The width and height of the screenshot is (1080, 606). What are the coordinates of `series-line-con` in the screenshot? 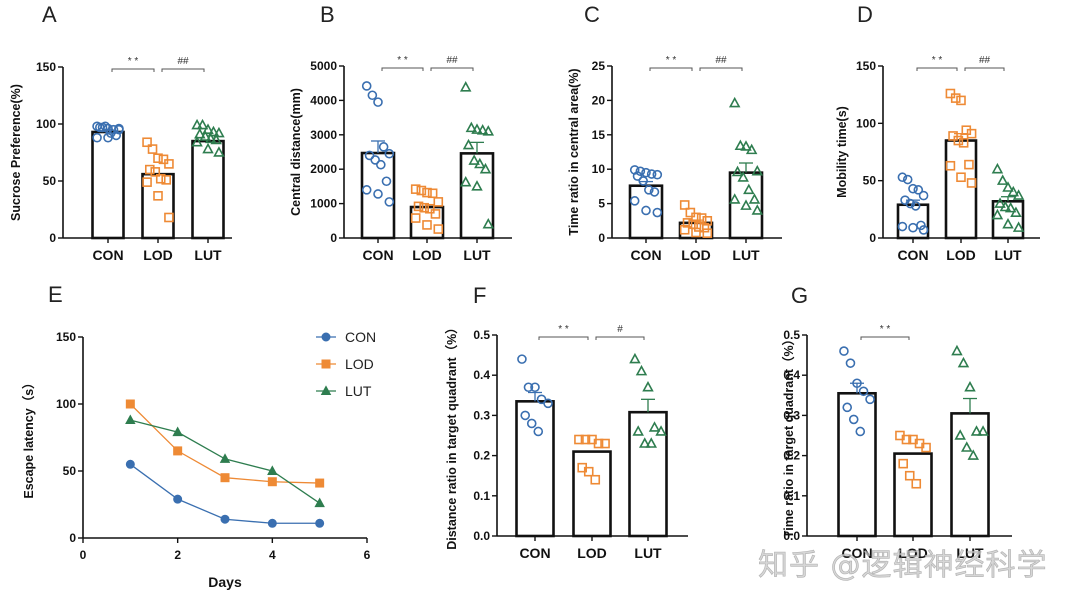 It's located at (224, 493).